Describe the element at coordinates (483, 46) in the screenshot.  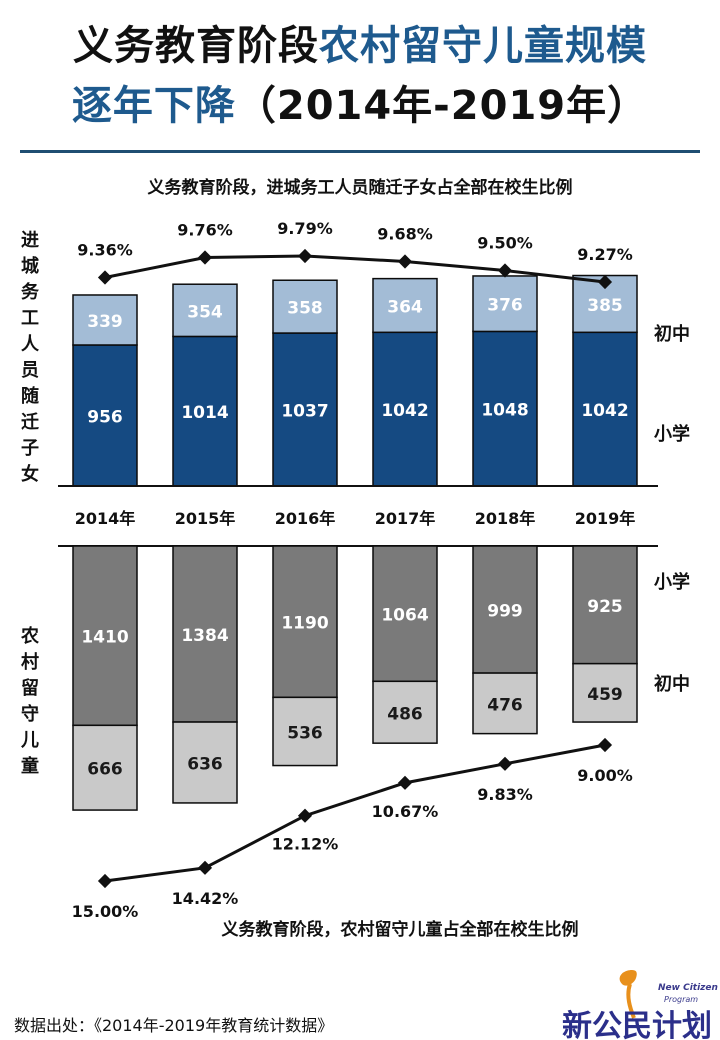
I see `title-part-blue: 农村留守儿童规模` at that location.